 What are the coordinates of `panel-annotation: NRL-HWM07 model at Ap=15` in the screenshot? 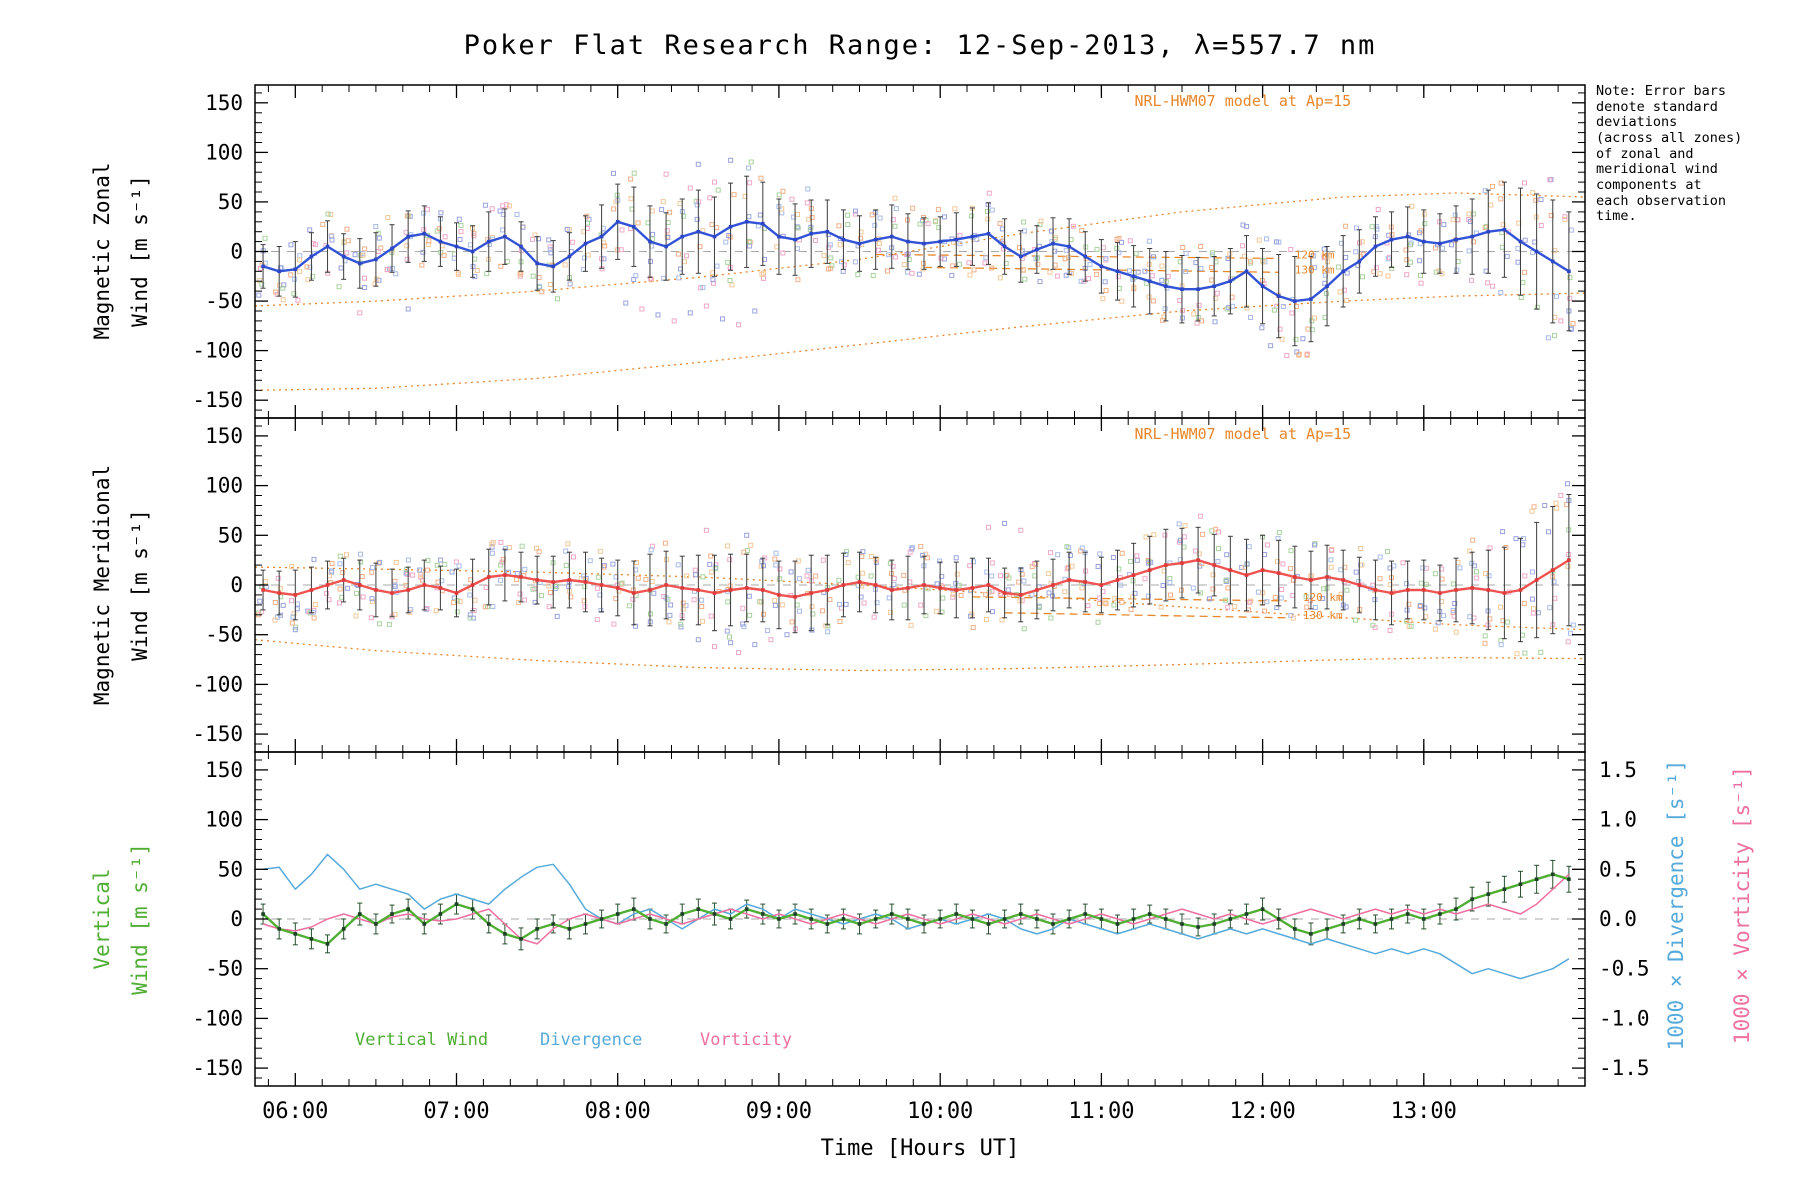 It's located at (1242, 434).